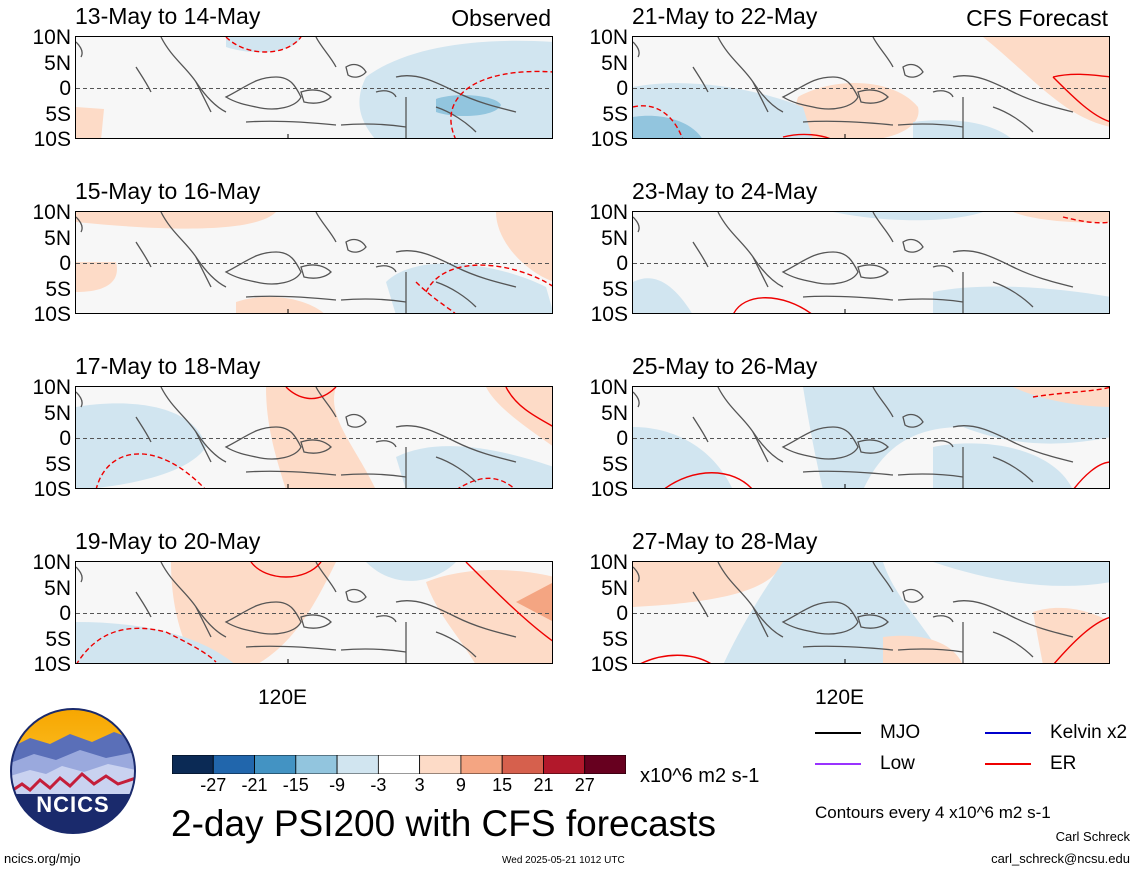 The image size is (1135, 873). I want to click on website-link: ncics.org/mjo, so click(42, 858).